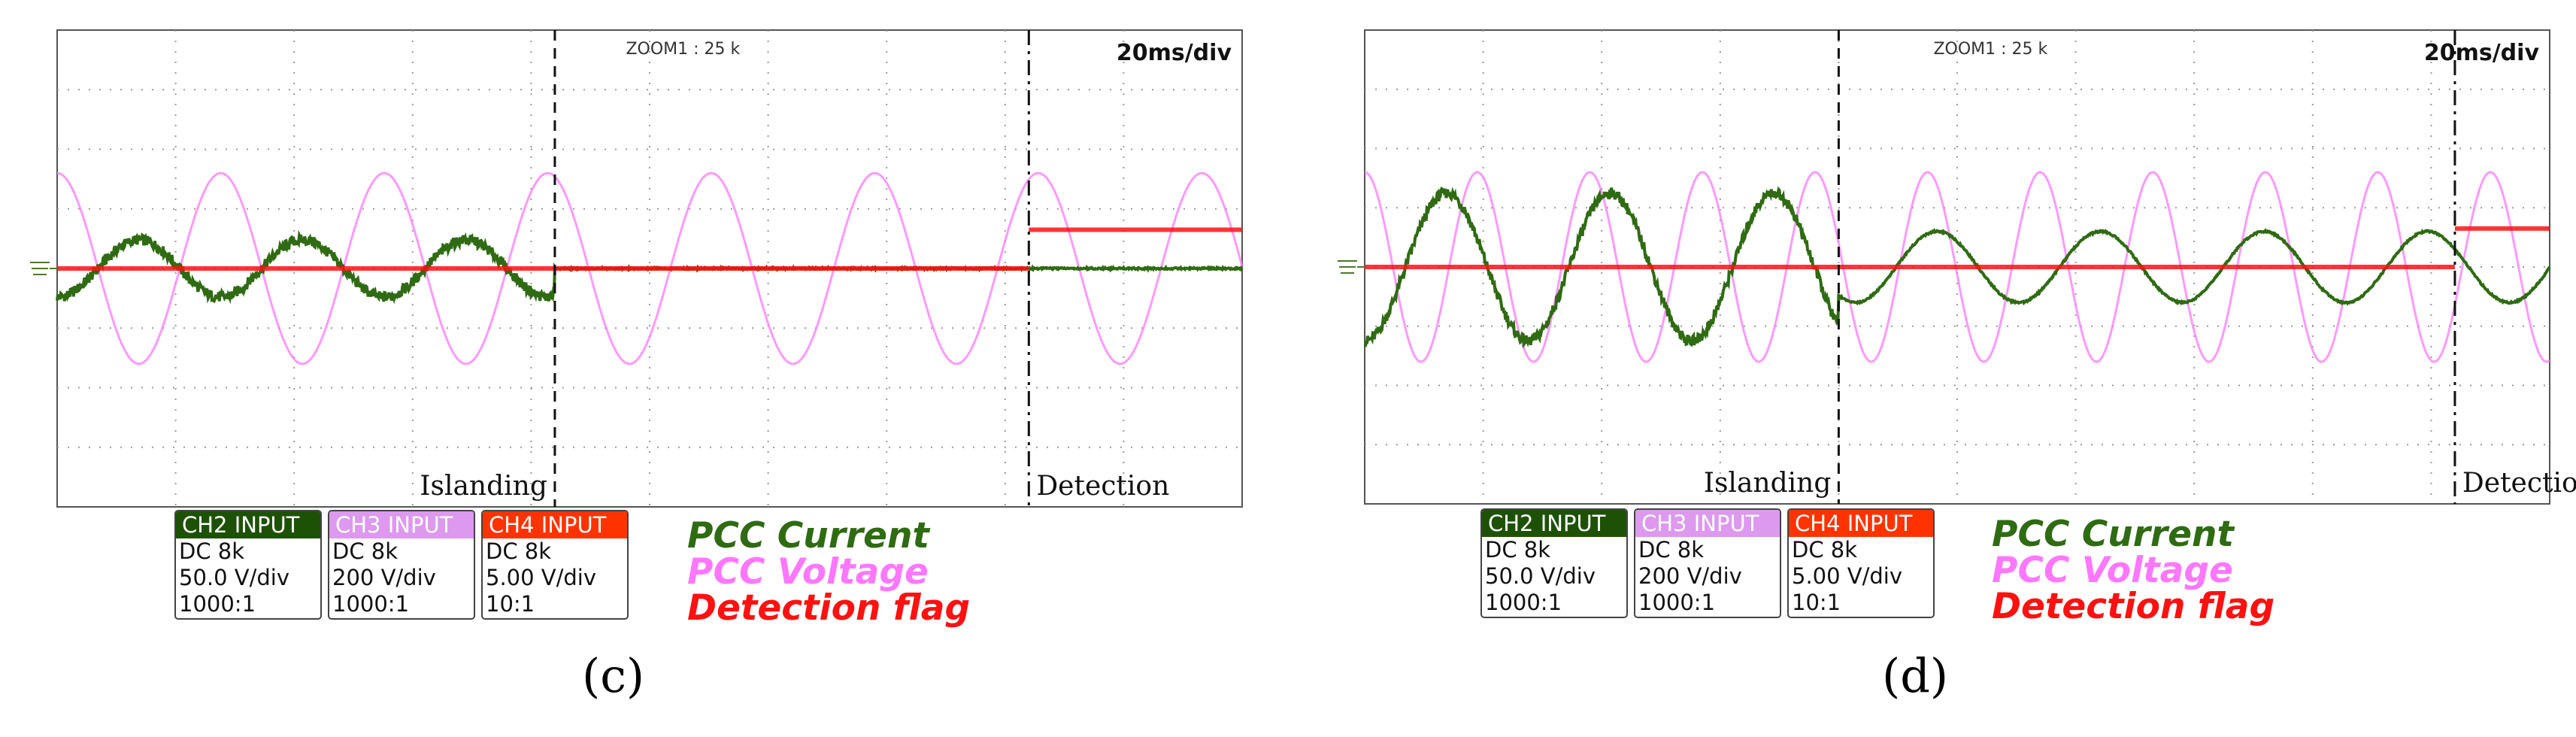 This screenshot has width=2576, height=737. What do you see at coordinates (613, 675) in the screenshot?
I see `panel-label-c: (c)` at bounding box center [613, 675].